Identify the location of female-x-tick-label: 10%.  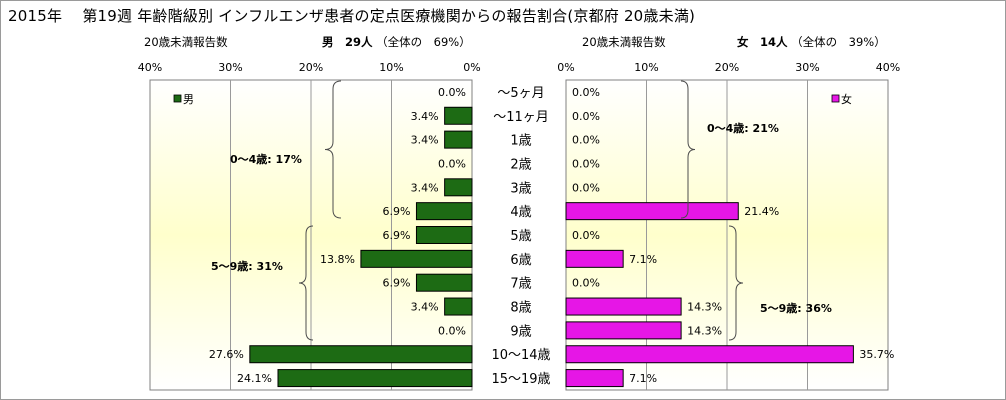
(646, 67).